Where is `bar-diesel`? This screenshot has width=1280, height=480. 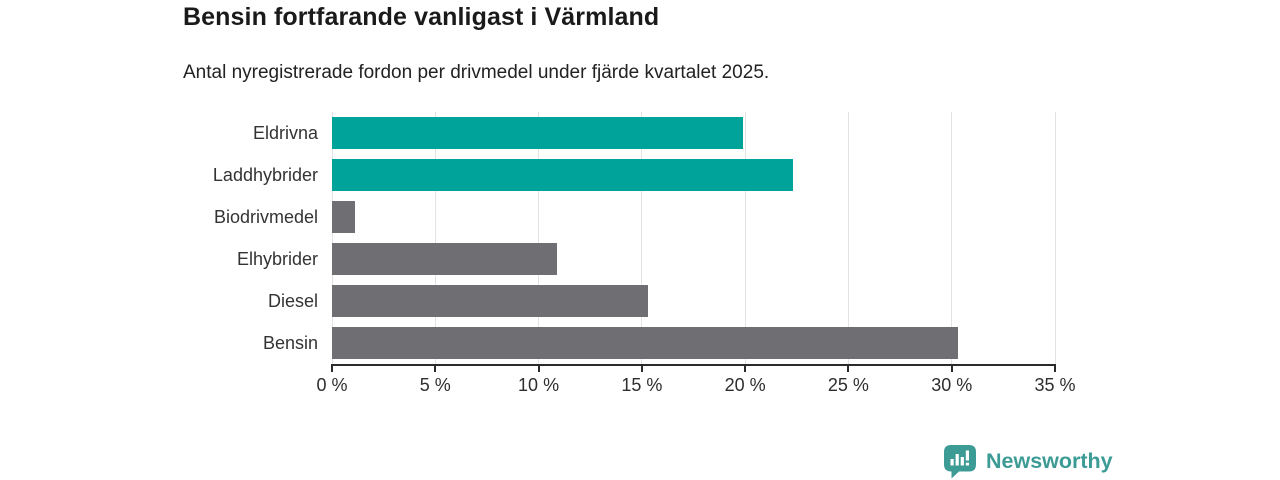 bar-diesel is located at coordinates (490, 301).